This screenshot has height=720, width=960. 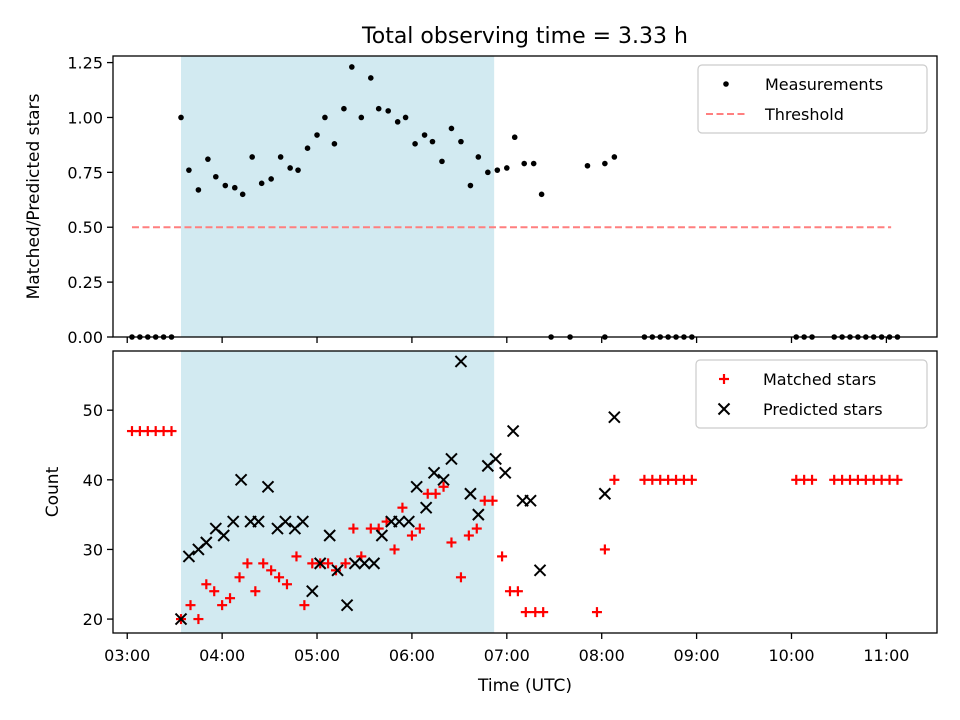 What do you see at coordinates (85, 172) in the screenshot?
I see `y-tick-label: 0.75` at bounding box center [85, 172].